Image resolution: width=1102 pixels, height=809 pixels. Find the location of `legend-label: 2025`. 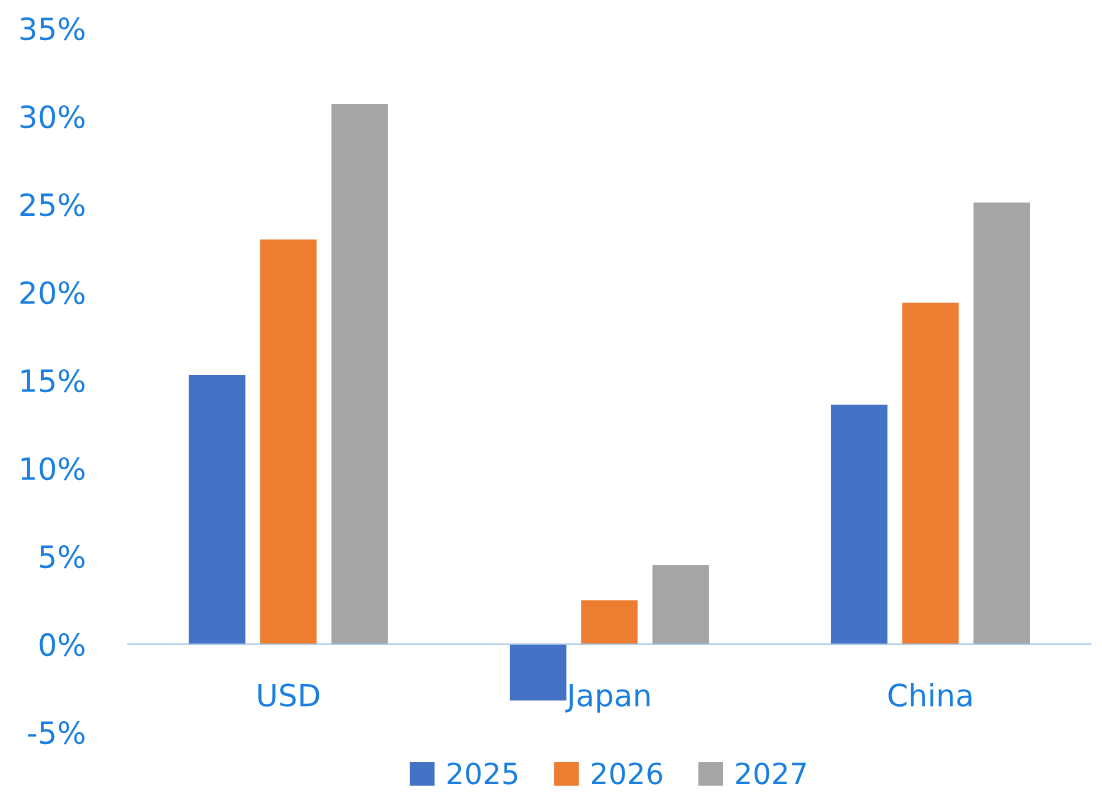

legend-label: 2025 is located at coordinates (482, 773).